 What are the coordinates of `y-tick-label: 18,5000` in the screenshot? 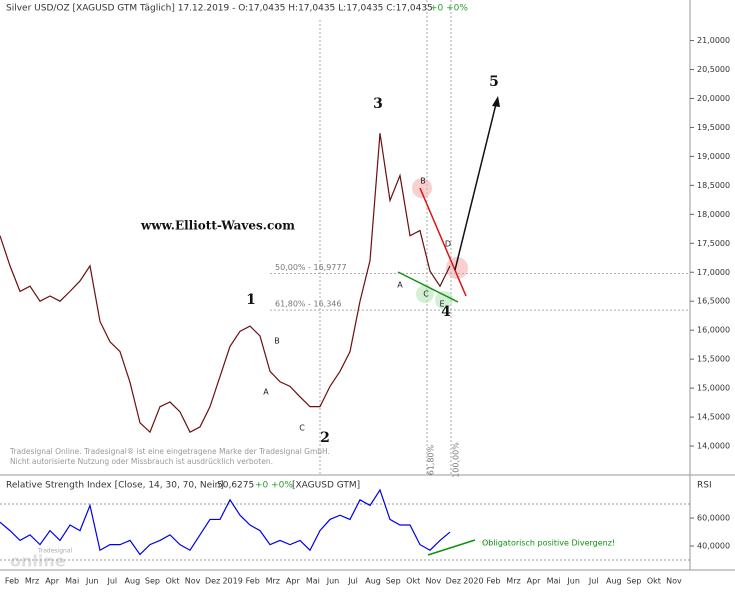 It's located at (713, 185).